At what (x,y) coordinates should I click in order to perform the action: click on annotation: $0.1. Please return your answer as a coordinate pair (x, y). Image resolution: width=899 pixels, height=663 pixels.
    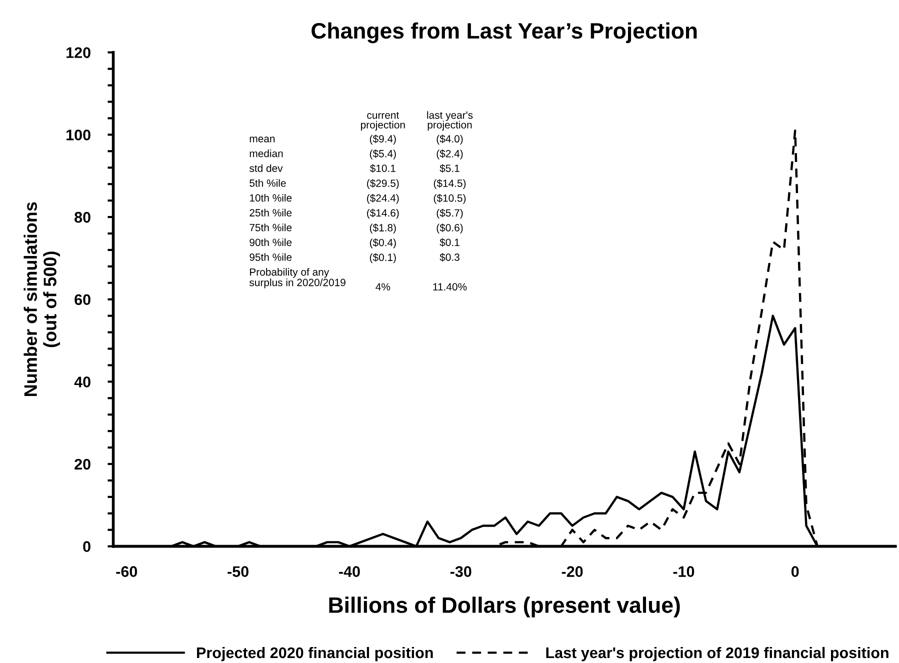
    Looking at the image, I should click on (450, 242).